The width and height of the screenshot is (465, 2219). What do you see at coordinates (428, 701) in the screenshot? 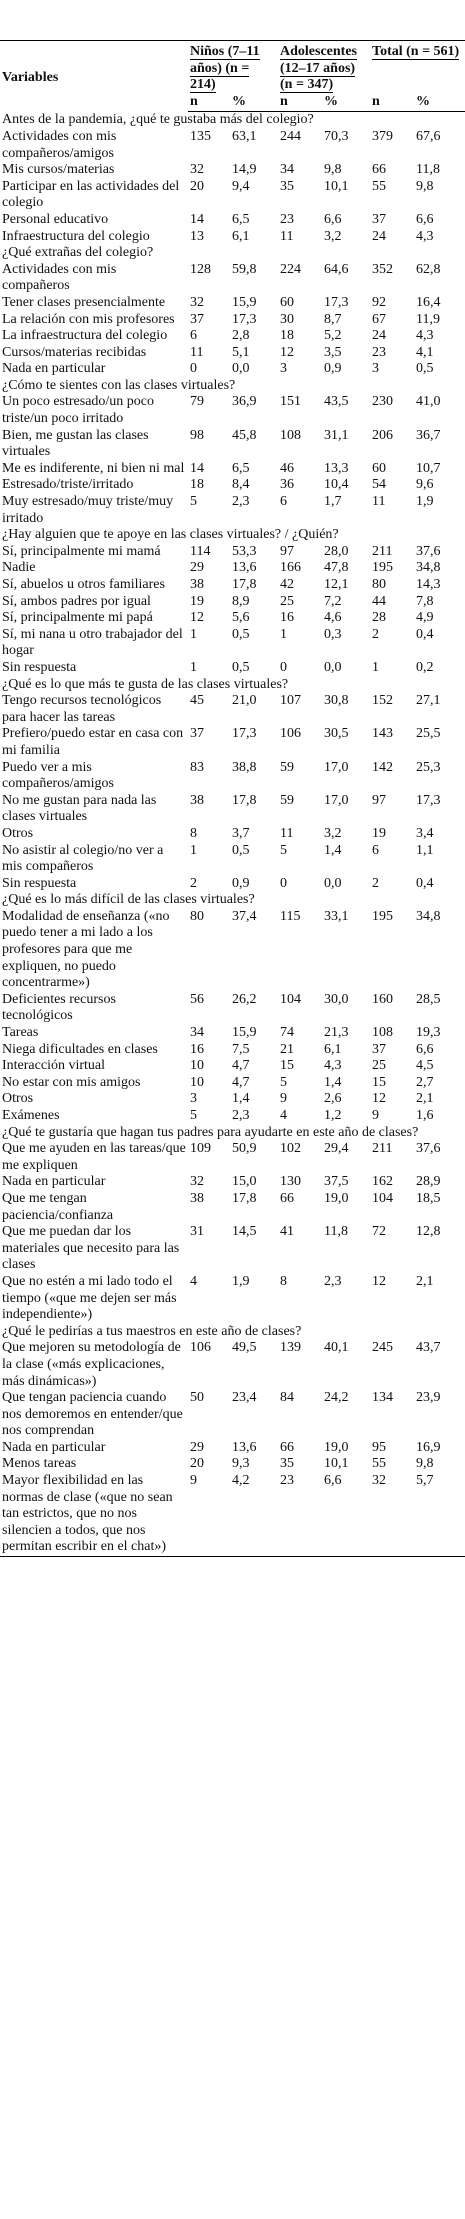
I see `cell-value: 27,1` at bounding box center [428, 701].